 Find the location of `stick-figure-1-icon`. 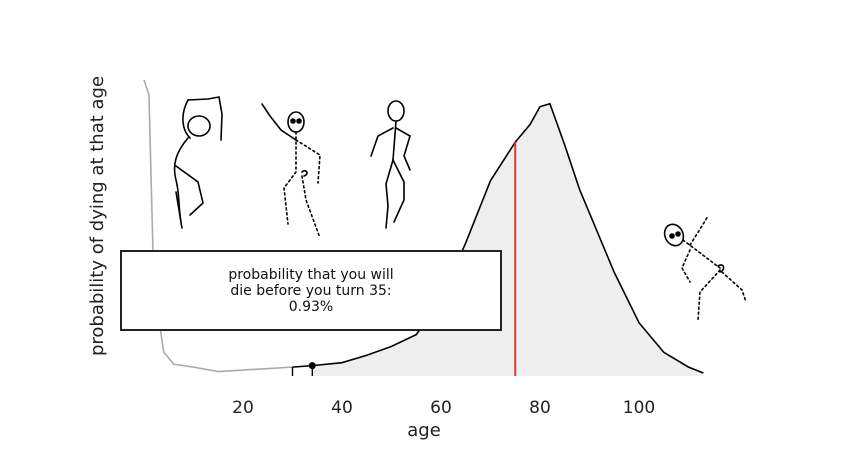

stick-figure-1-icon is located at coordinates (198, 162).